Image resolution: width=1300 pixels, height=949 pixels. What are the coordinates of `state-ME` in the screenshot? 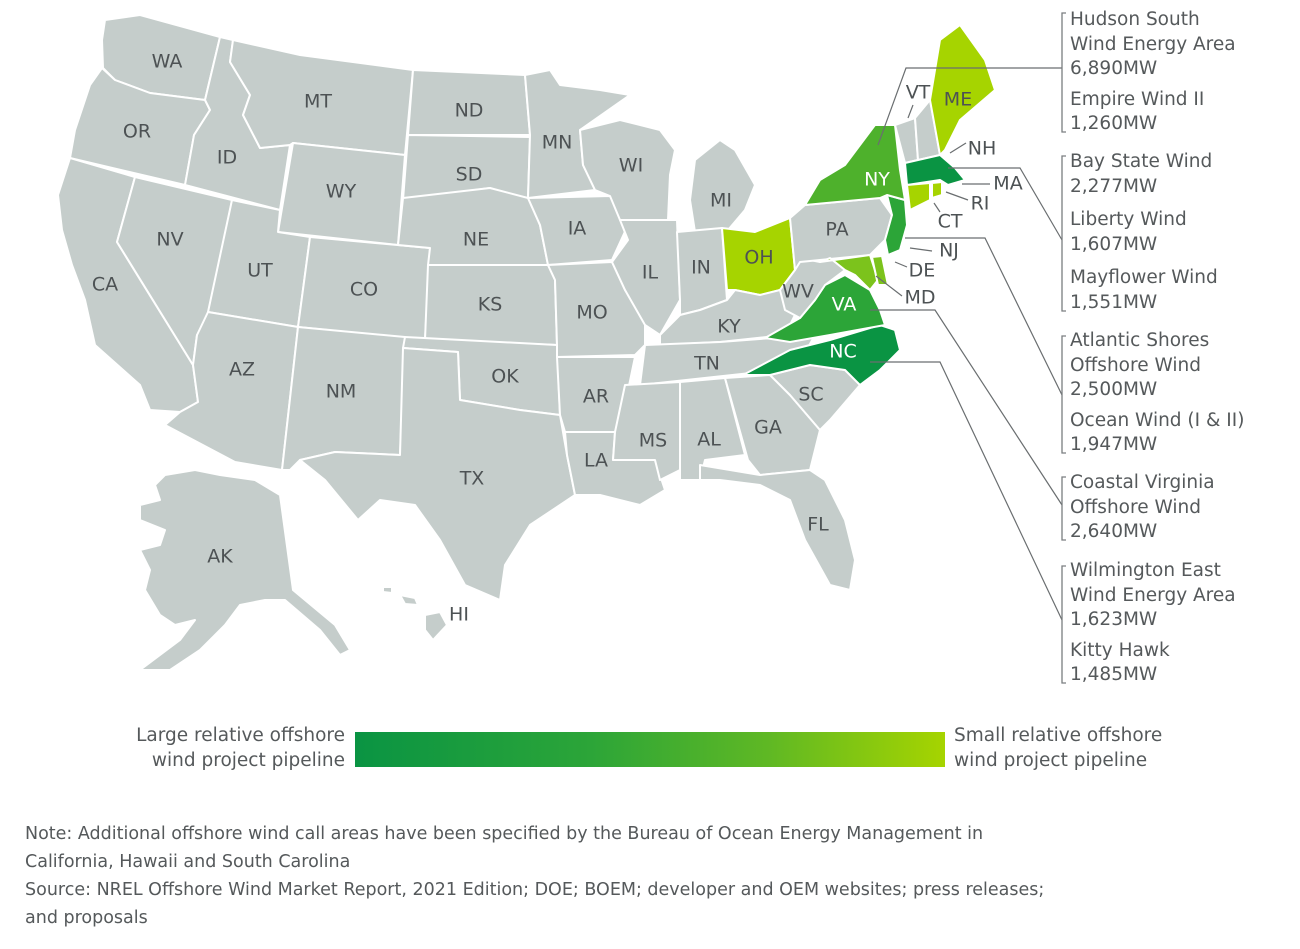 It's located at (962, 90).